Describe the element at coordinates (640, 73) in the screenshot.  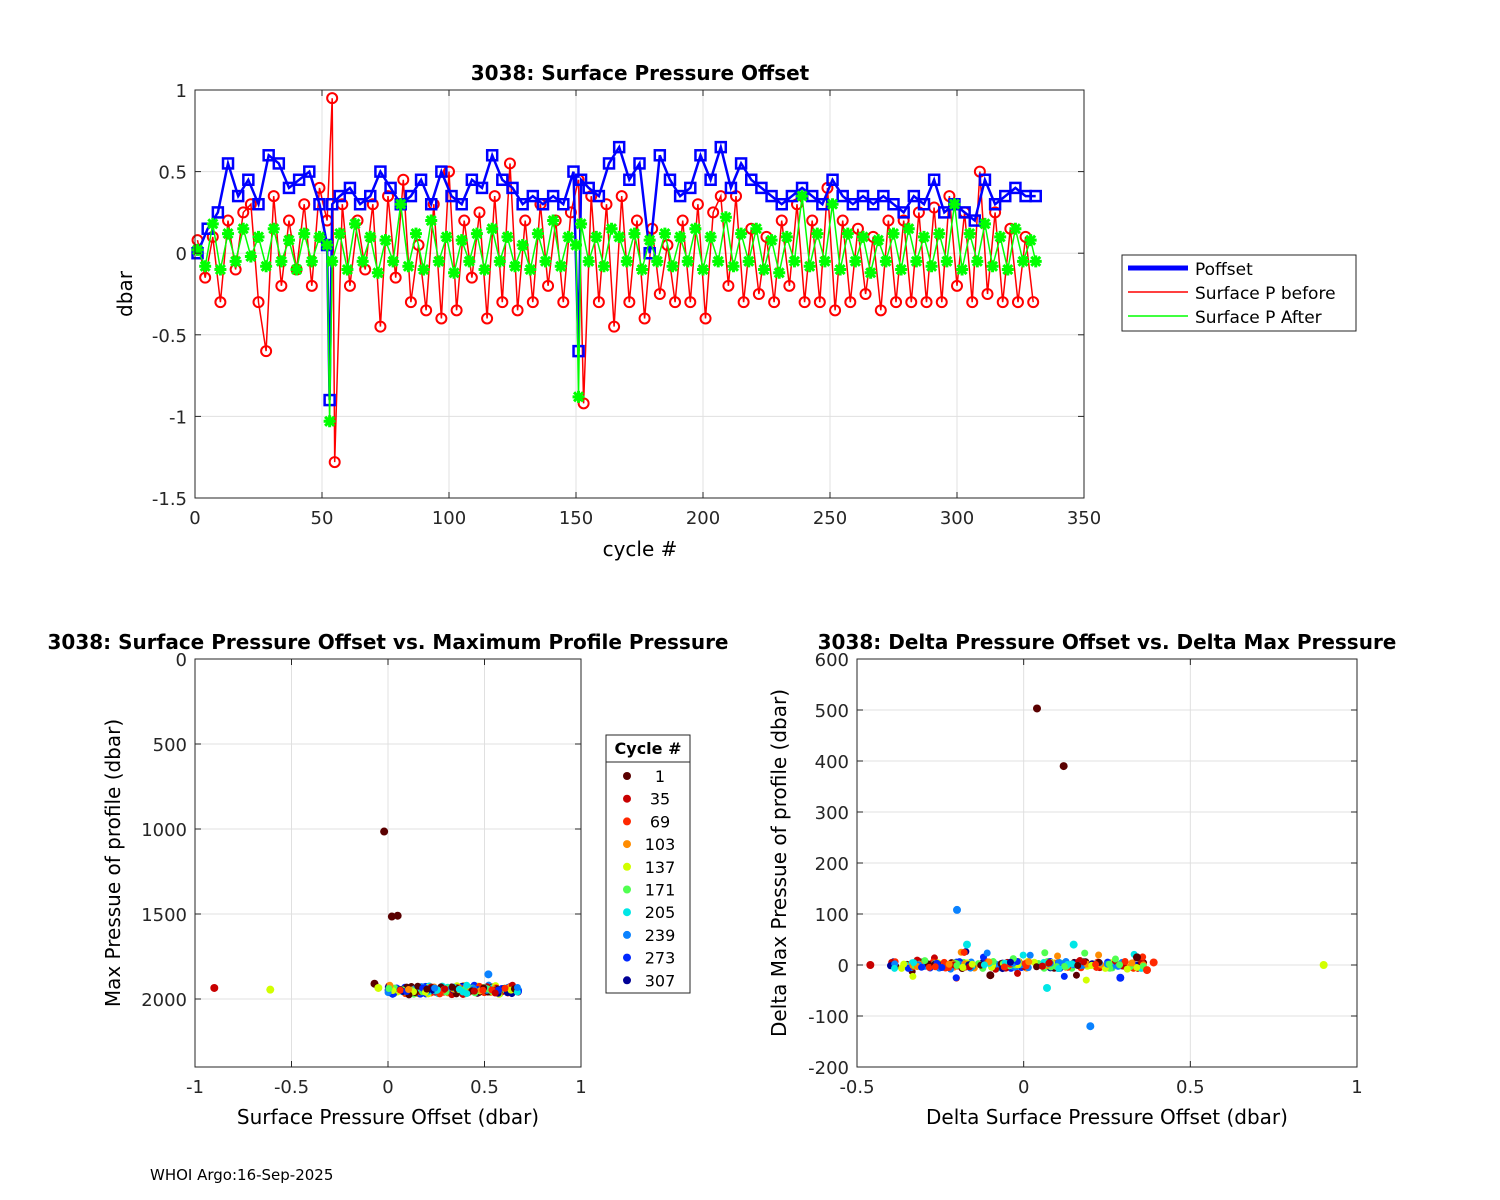
I see `chart-title: 3038: Surface Pressure Offset` at that location.